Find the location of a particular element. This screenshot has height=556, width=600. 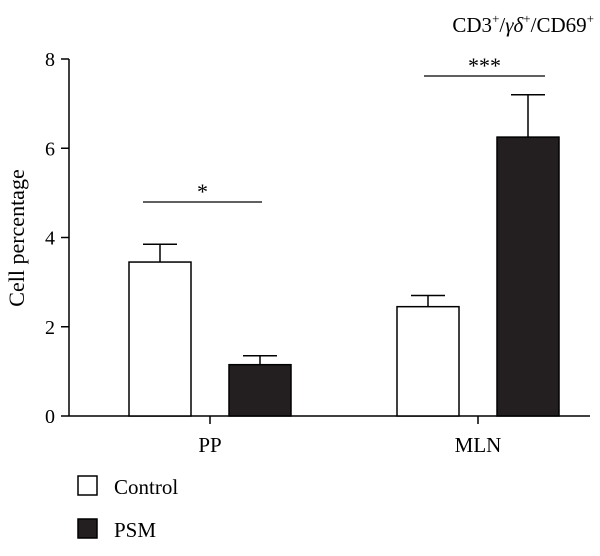

bar-psm-pp is located at coordinates (260, 390).